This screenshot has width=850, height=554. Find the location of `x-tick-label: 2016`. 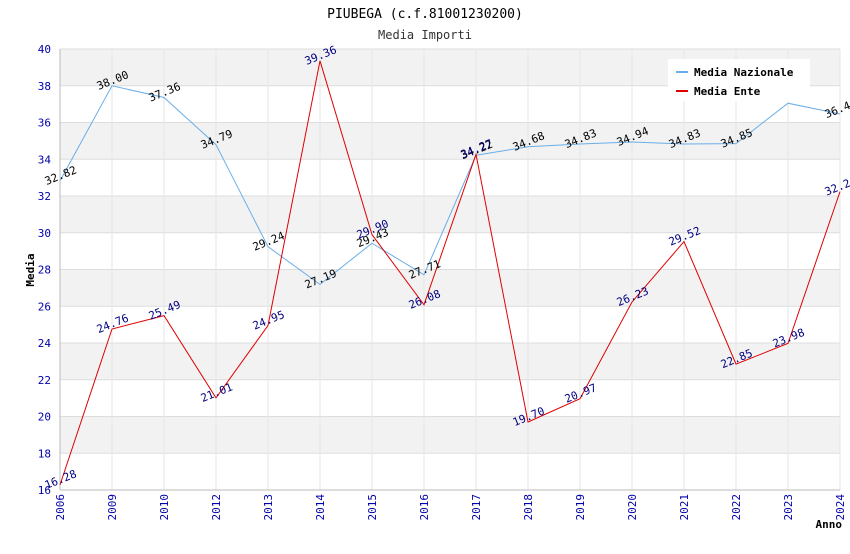

x-tick-label: 2016 is located at coordinates (424, 507).